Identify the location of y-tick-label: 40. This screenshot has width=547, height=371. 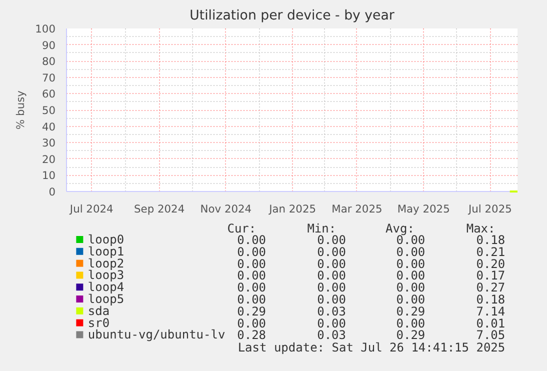
(49, 127).